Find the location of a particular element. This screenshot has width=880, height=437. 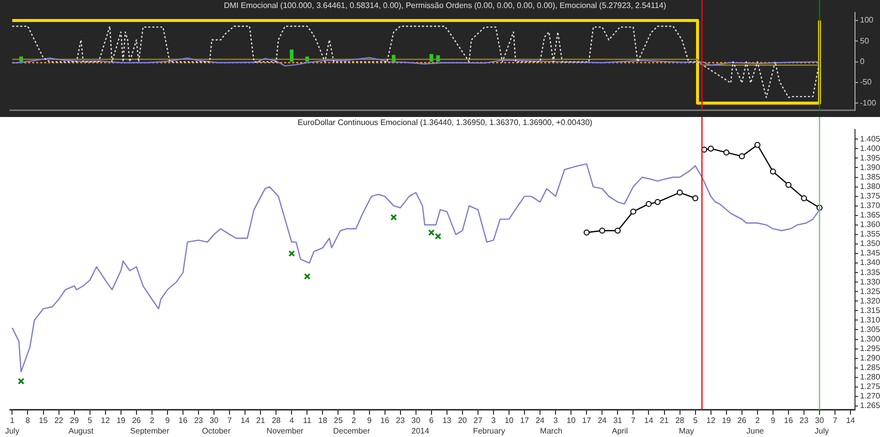

chart-title: EuroDollar Continuous Emocional (1.36440, 1.36950, 1.36370, 1.36900, +0.00430) is located at coordinates (445, 123).